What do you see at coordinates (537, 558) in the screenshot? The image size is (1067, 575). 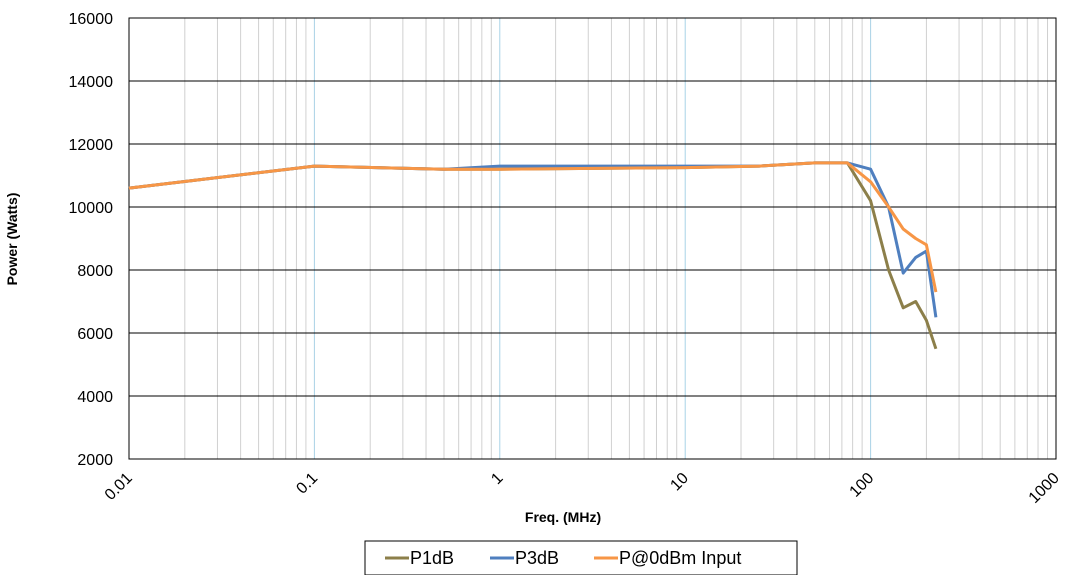 I see `legend-label-p3db: P3dB` at bounding box center [537, 558].